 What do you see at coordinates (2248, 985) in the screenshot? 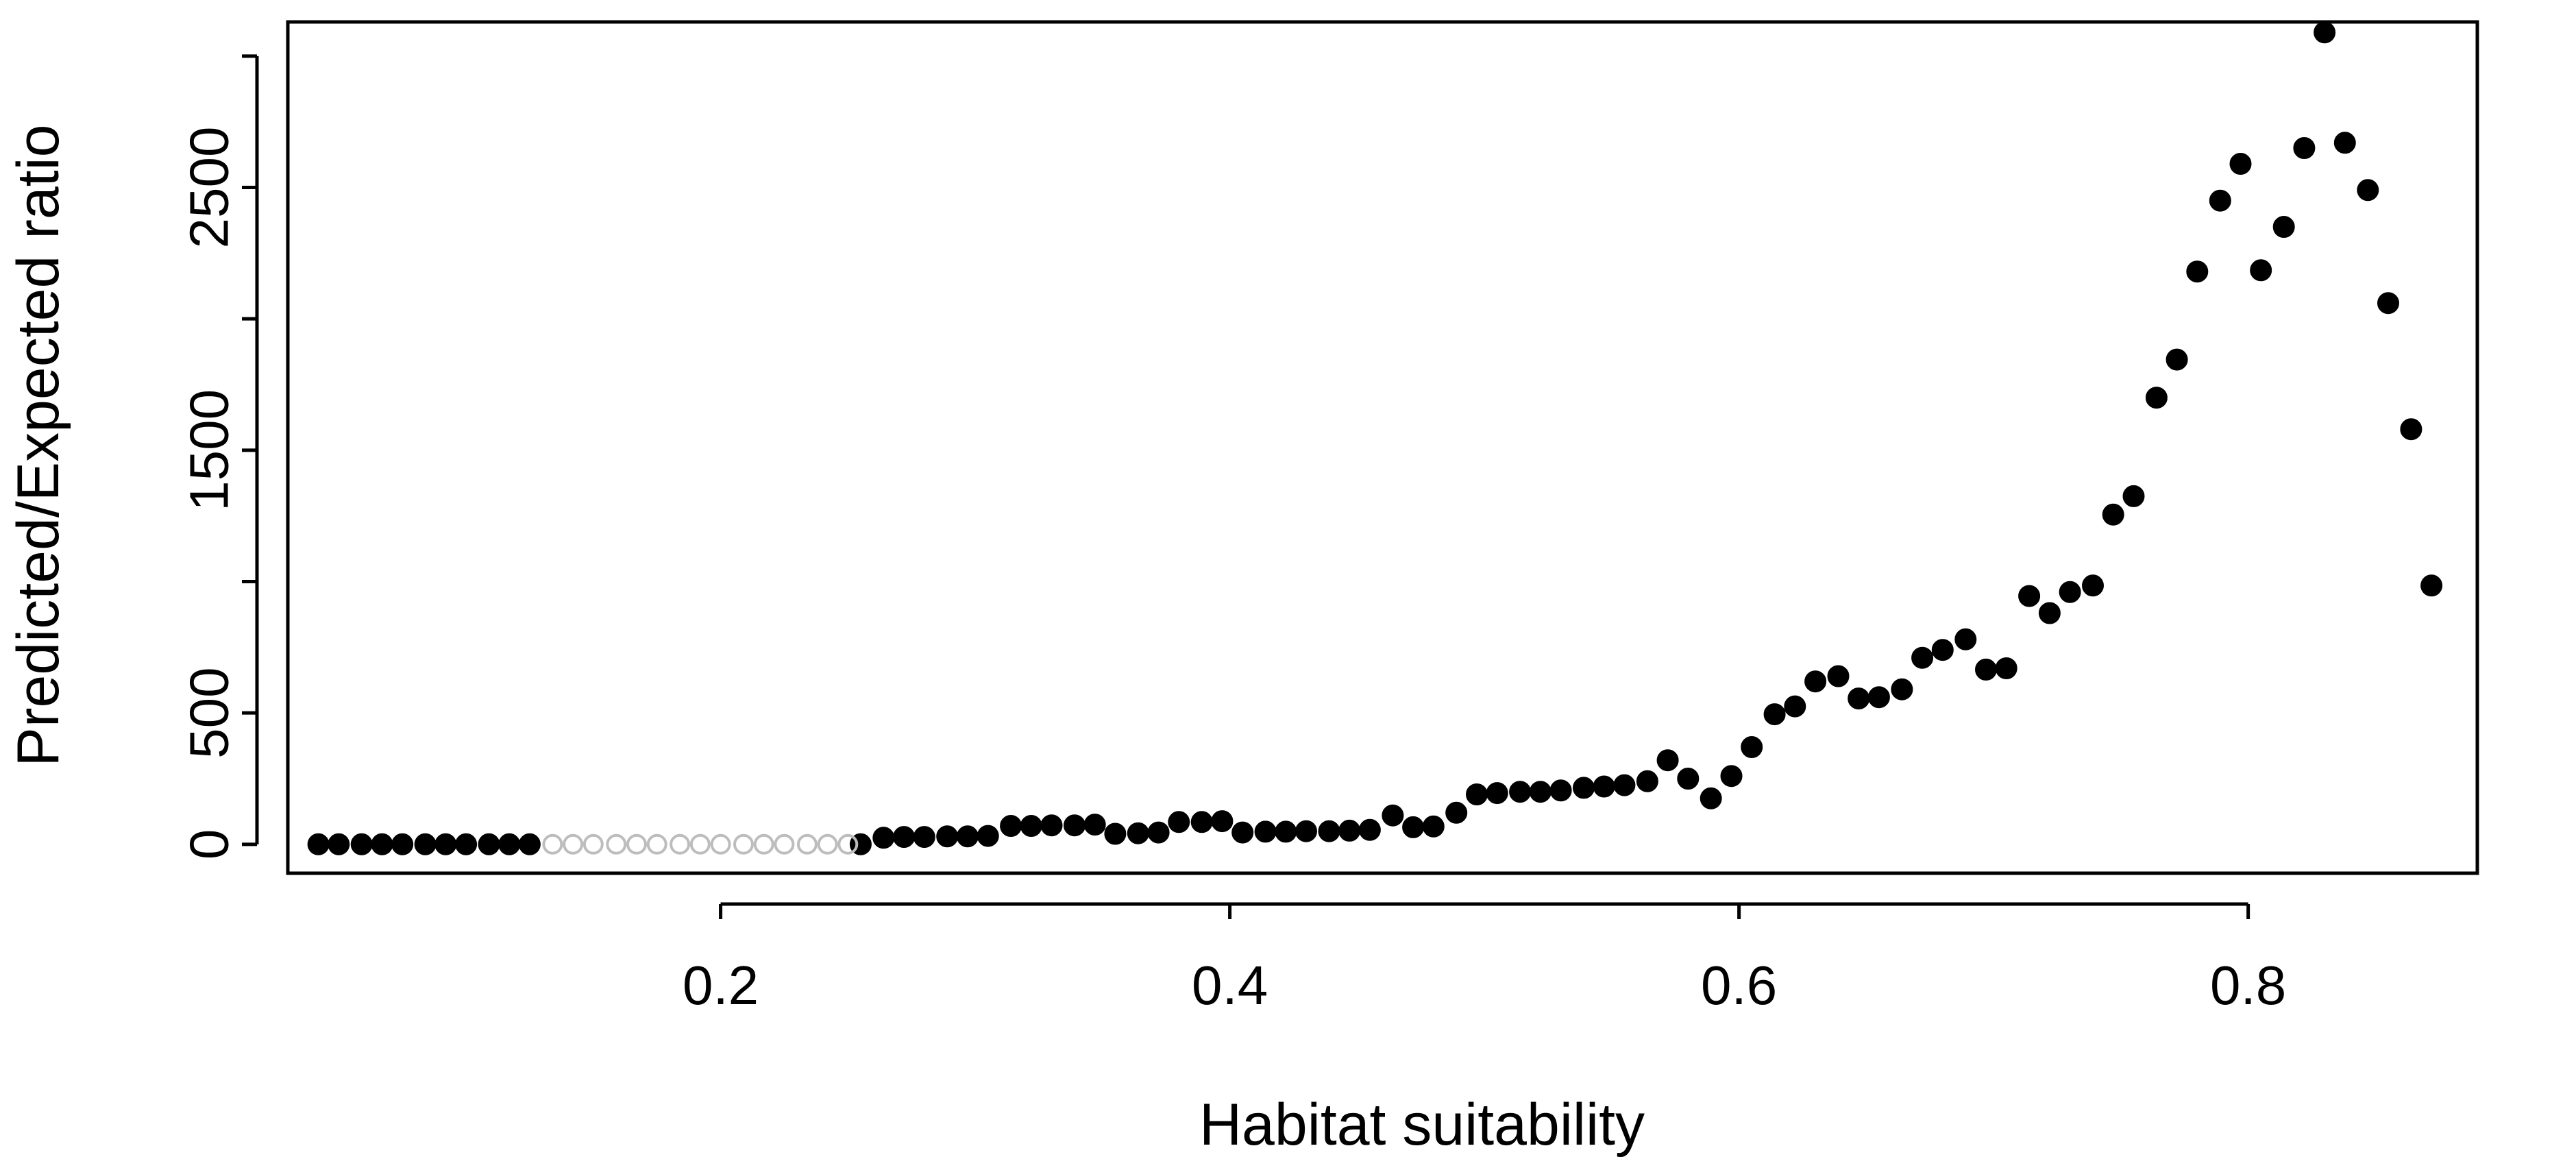
I see `x-tick-label: 0.8` at bounding box center [2248, 985].